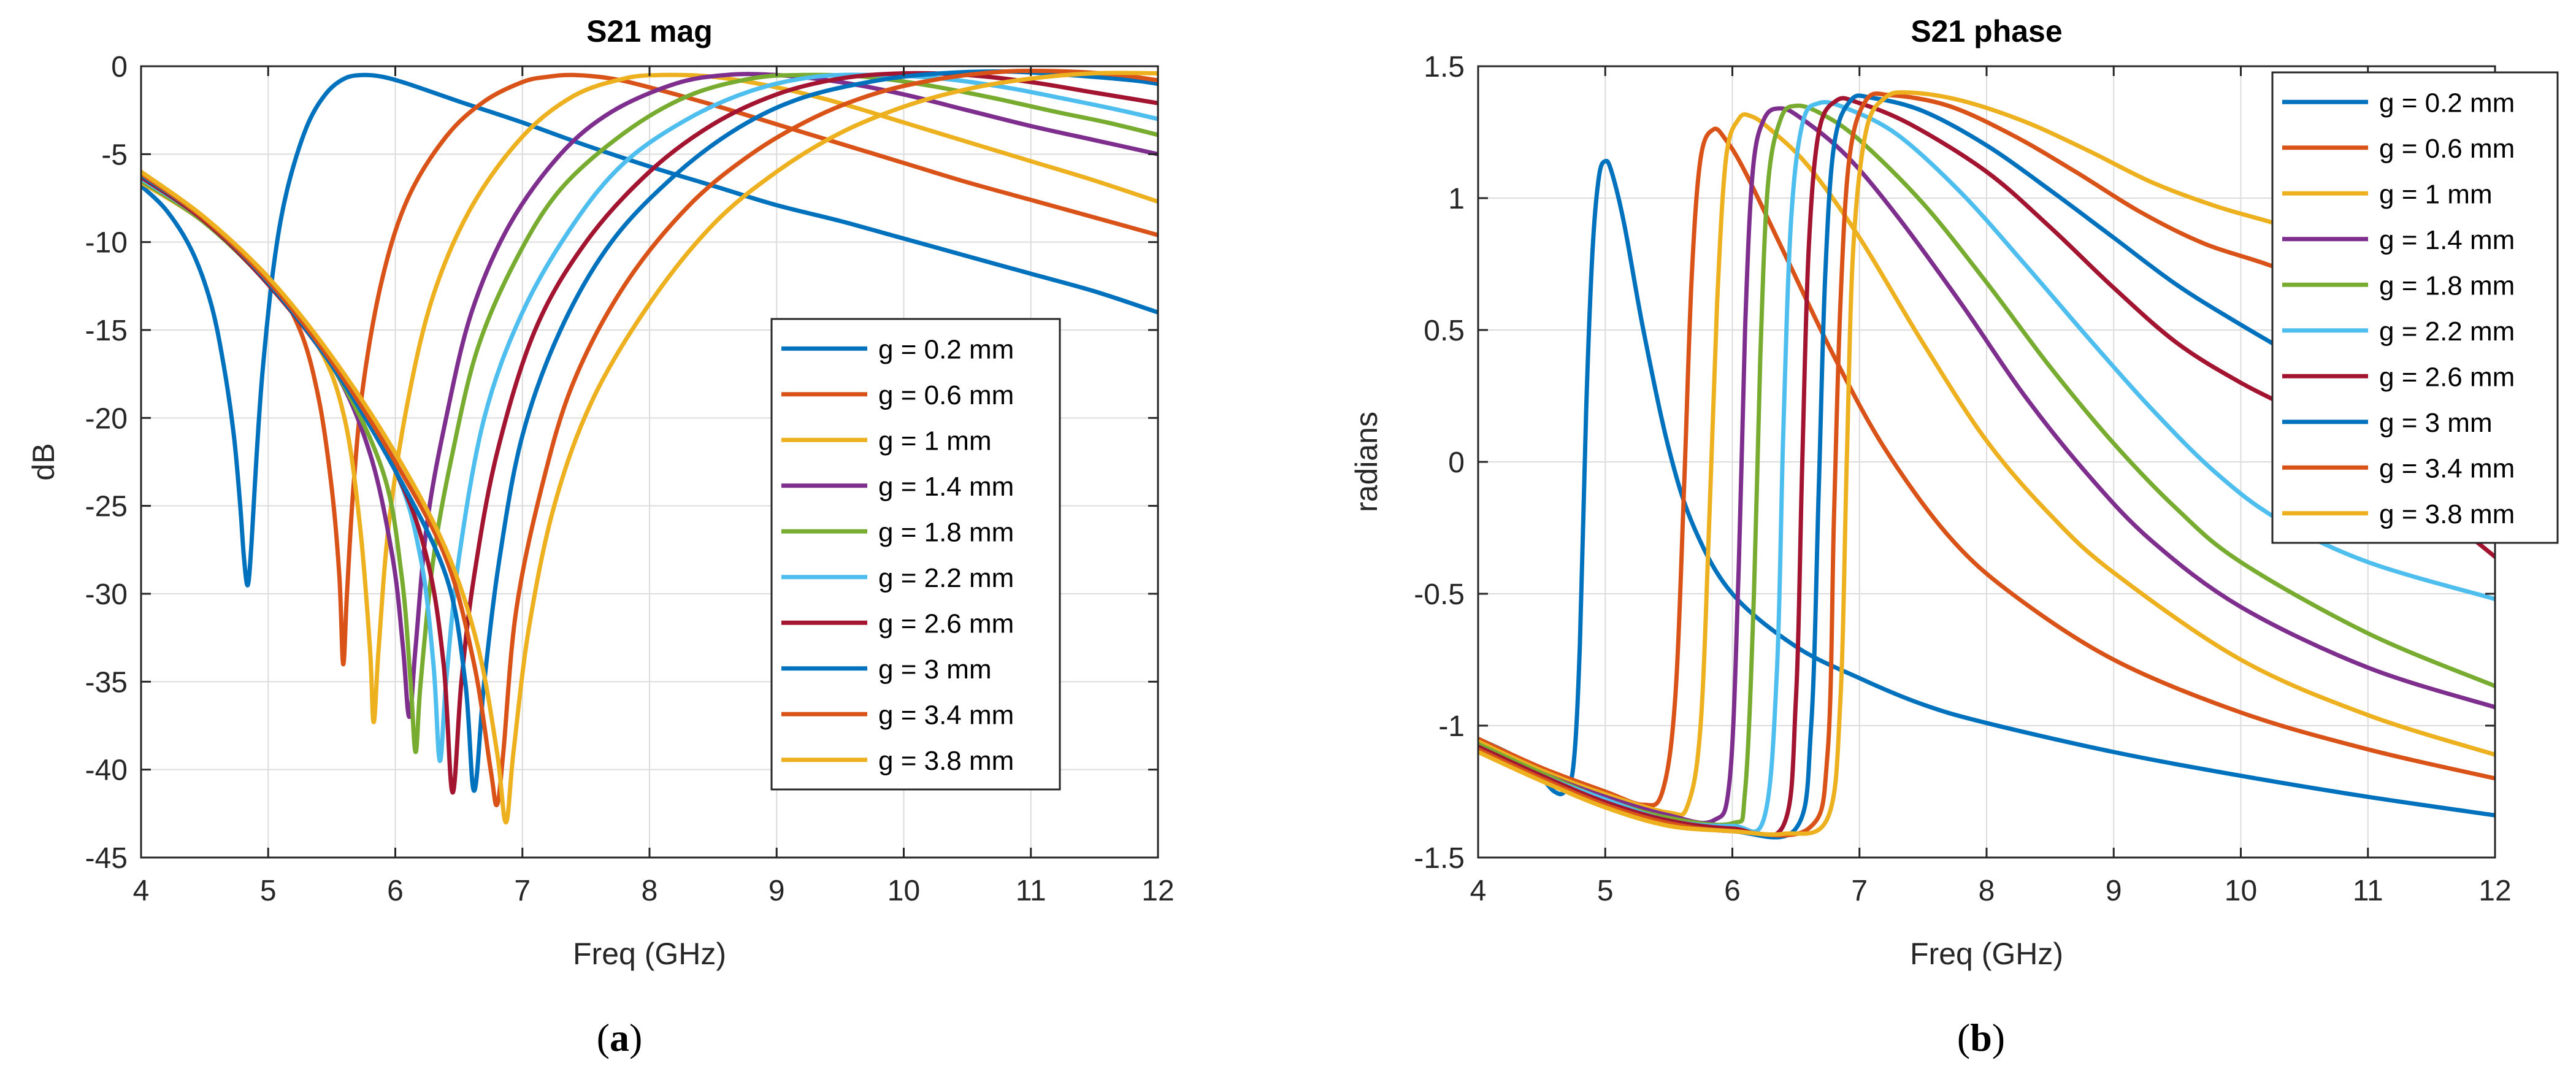 This screenshot has height=1090, width=2576. I want to click on x-tick-label-a: 12, so click(1157, 891).